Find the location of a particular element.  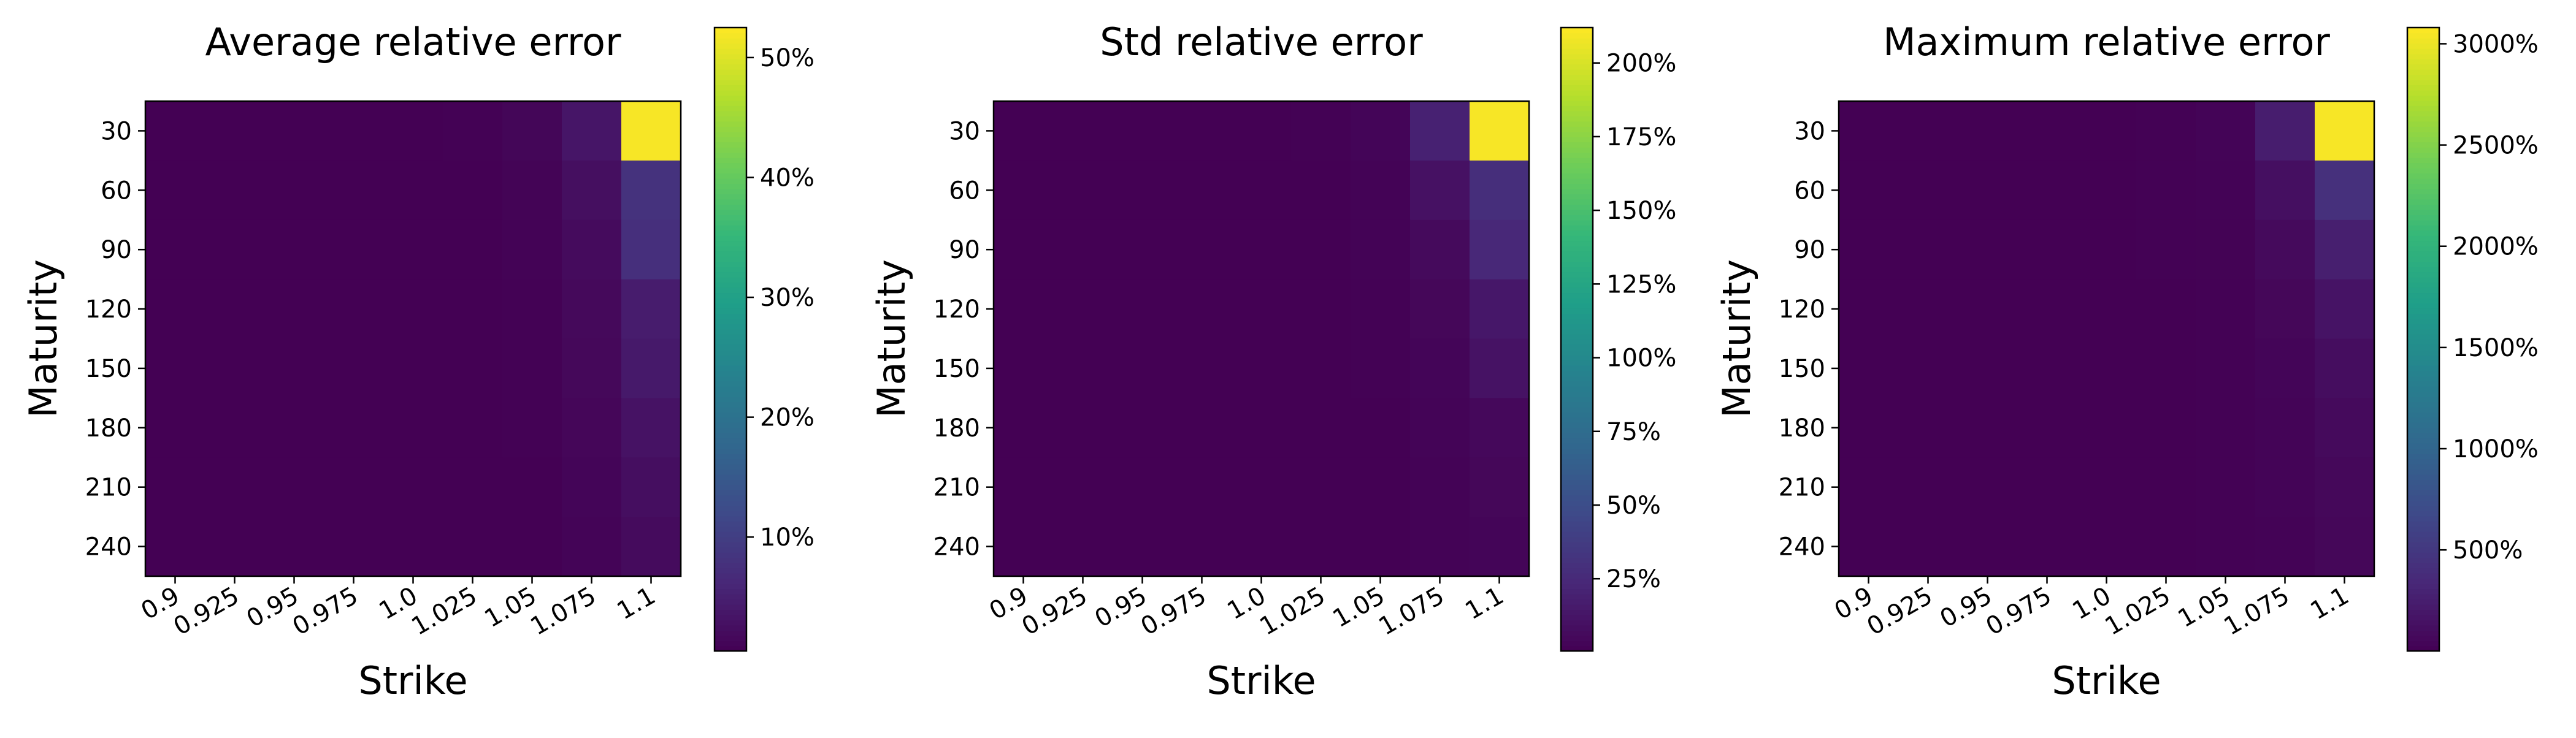

colorbar-tick-label: 30% is located at coordinates (787, 298).